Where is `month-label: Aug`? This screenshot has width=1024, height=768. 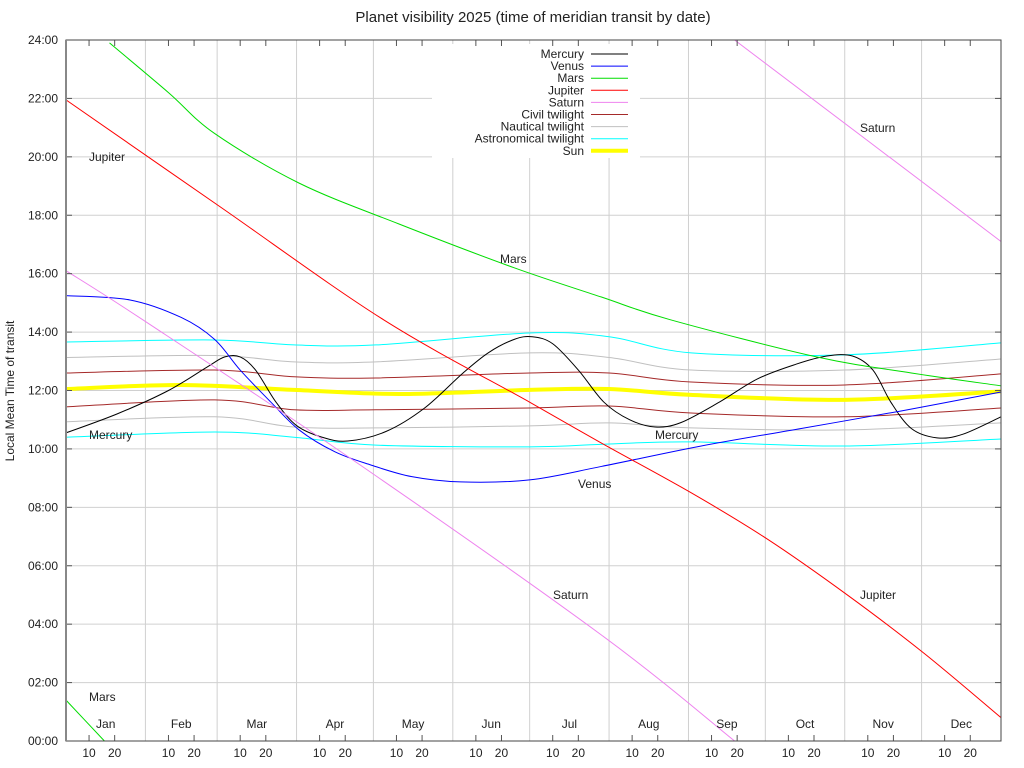 month-label: Aug is located at coordinates (648, 724).